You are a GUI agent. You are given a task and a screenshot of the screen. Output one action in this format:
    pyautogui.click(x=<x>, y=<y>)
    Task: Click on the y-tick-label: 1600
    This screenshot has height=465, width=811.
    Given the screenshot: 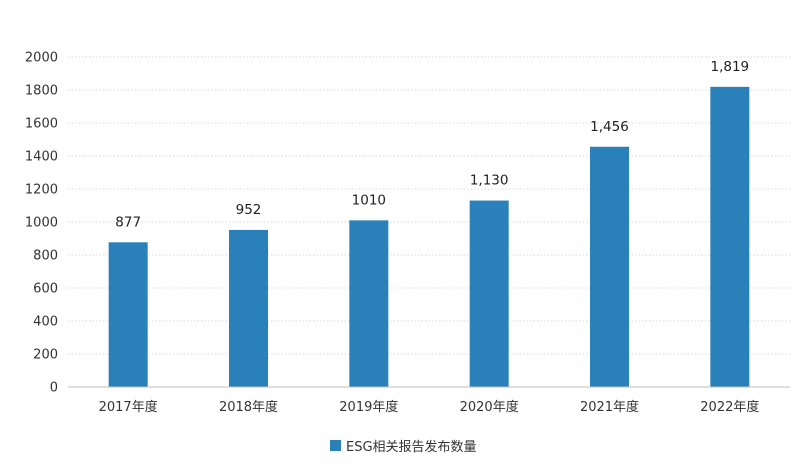 What is the action you would take?
    pyautogui.click(x=41, y=124)
    